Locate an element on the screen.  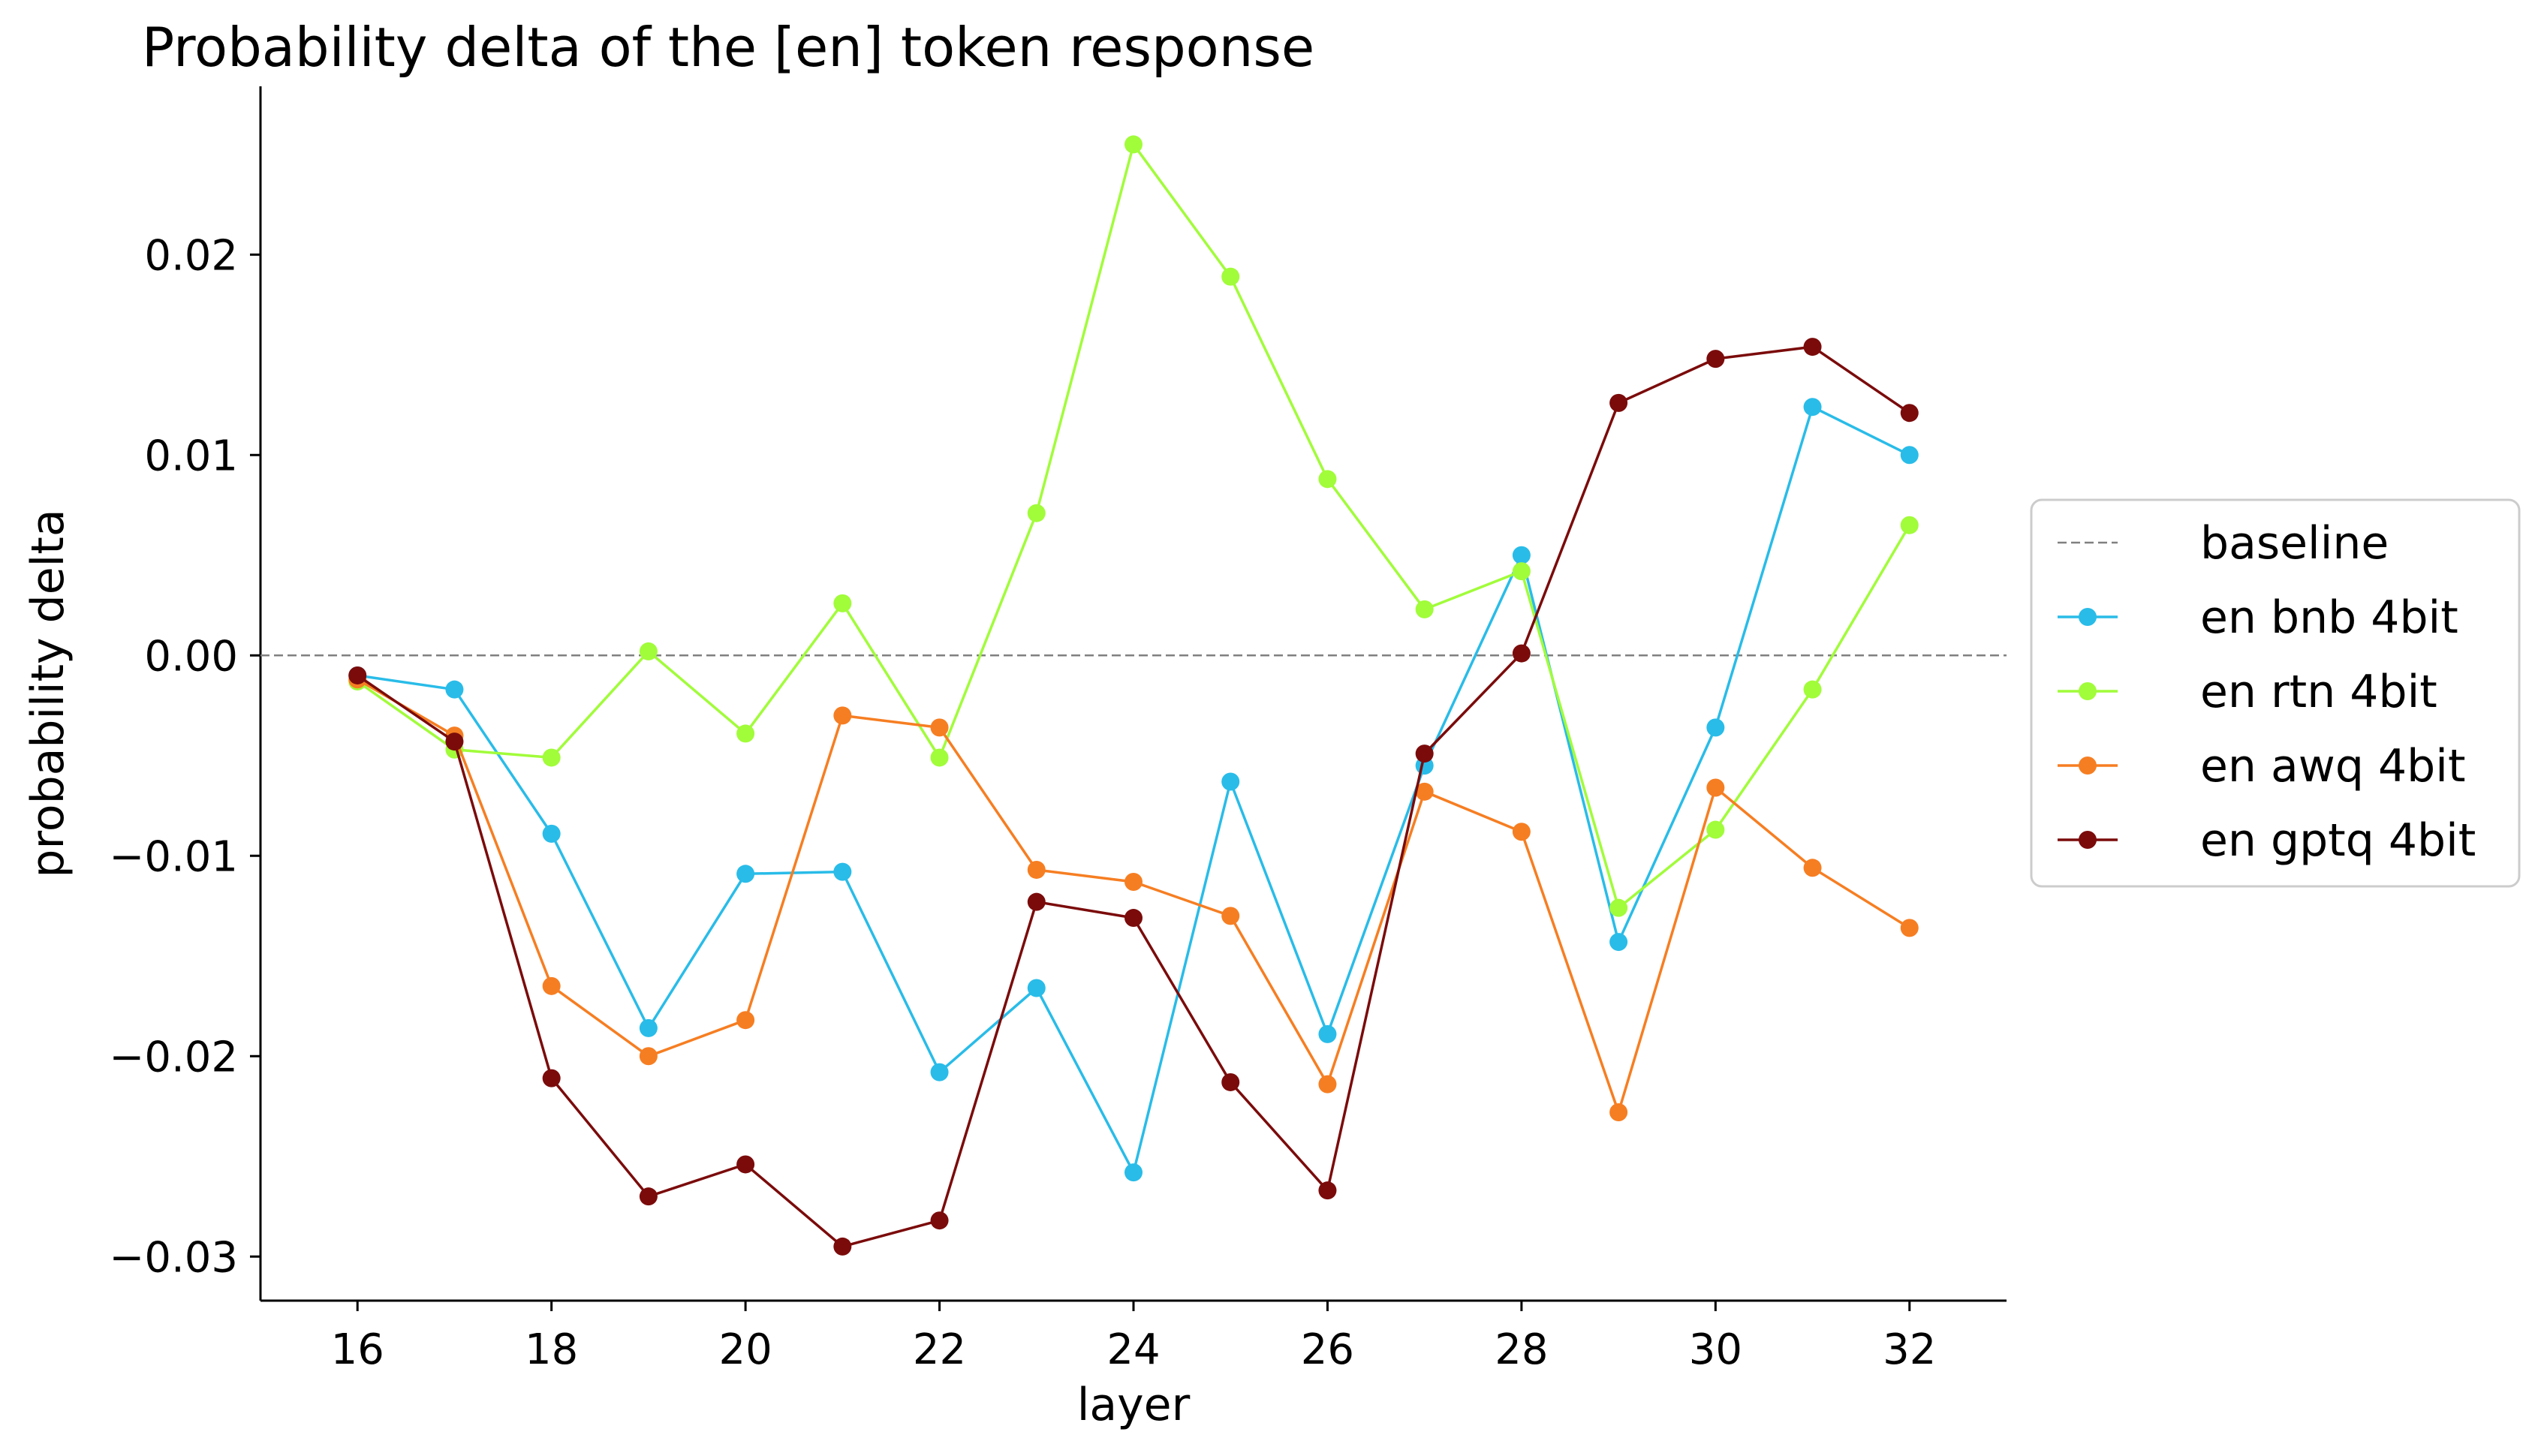
legend-item-baseline: baseline is located at coordinates (2223, 543).